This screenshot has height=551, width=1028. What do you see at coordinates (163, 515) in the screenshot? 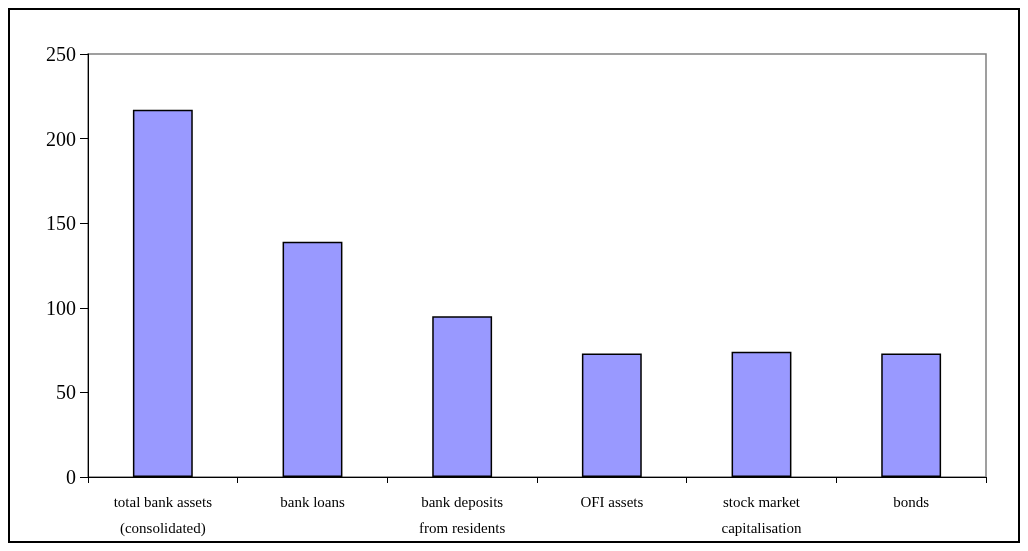
I see `x-tick-label: total bank assets (consolidated)` at bounding box center [163, 515].